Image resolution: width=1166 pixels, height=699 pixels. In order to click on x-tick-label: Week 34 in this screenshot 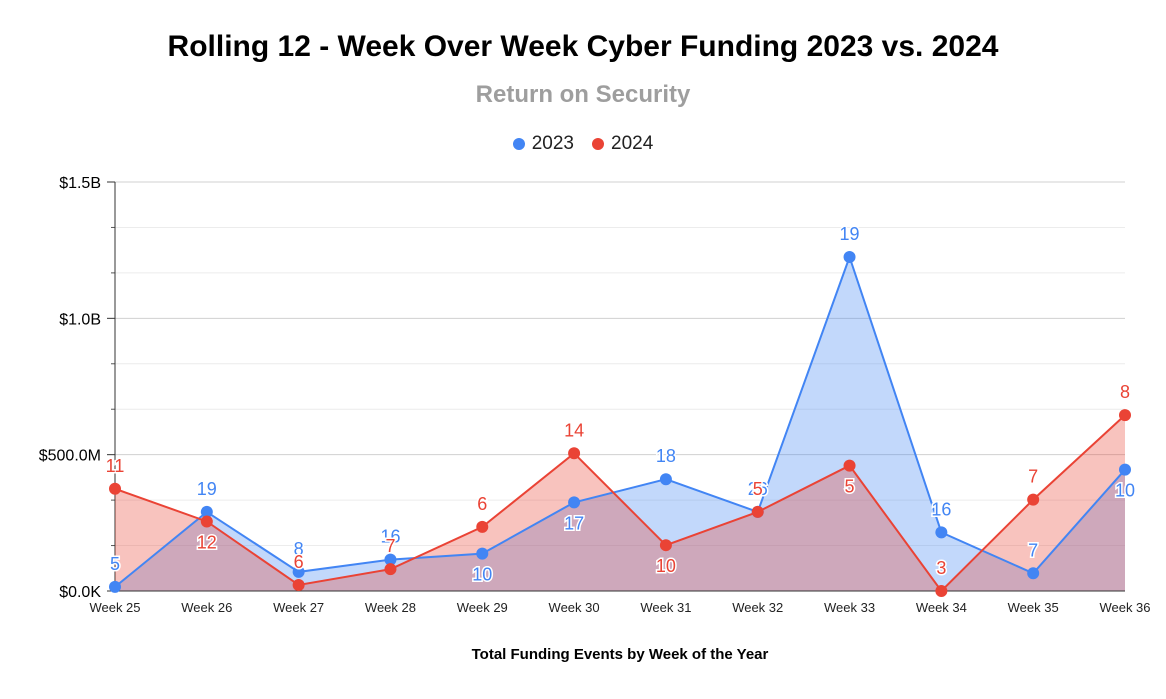, I will do `click(941, 607)`.